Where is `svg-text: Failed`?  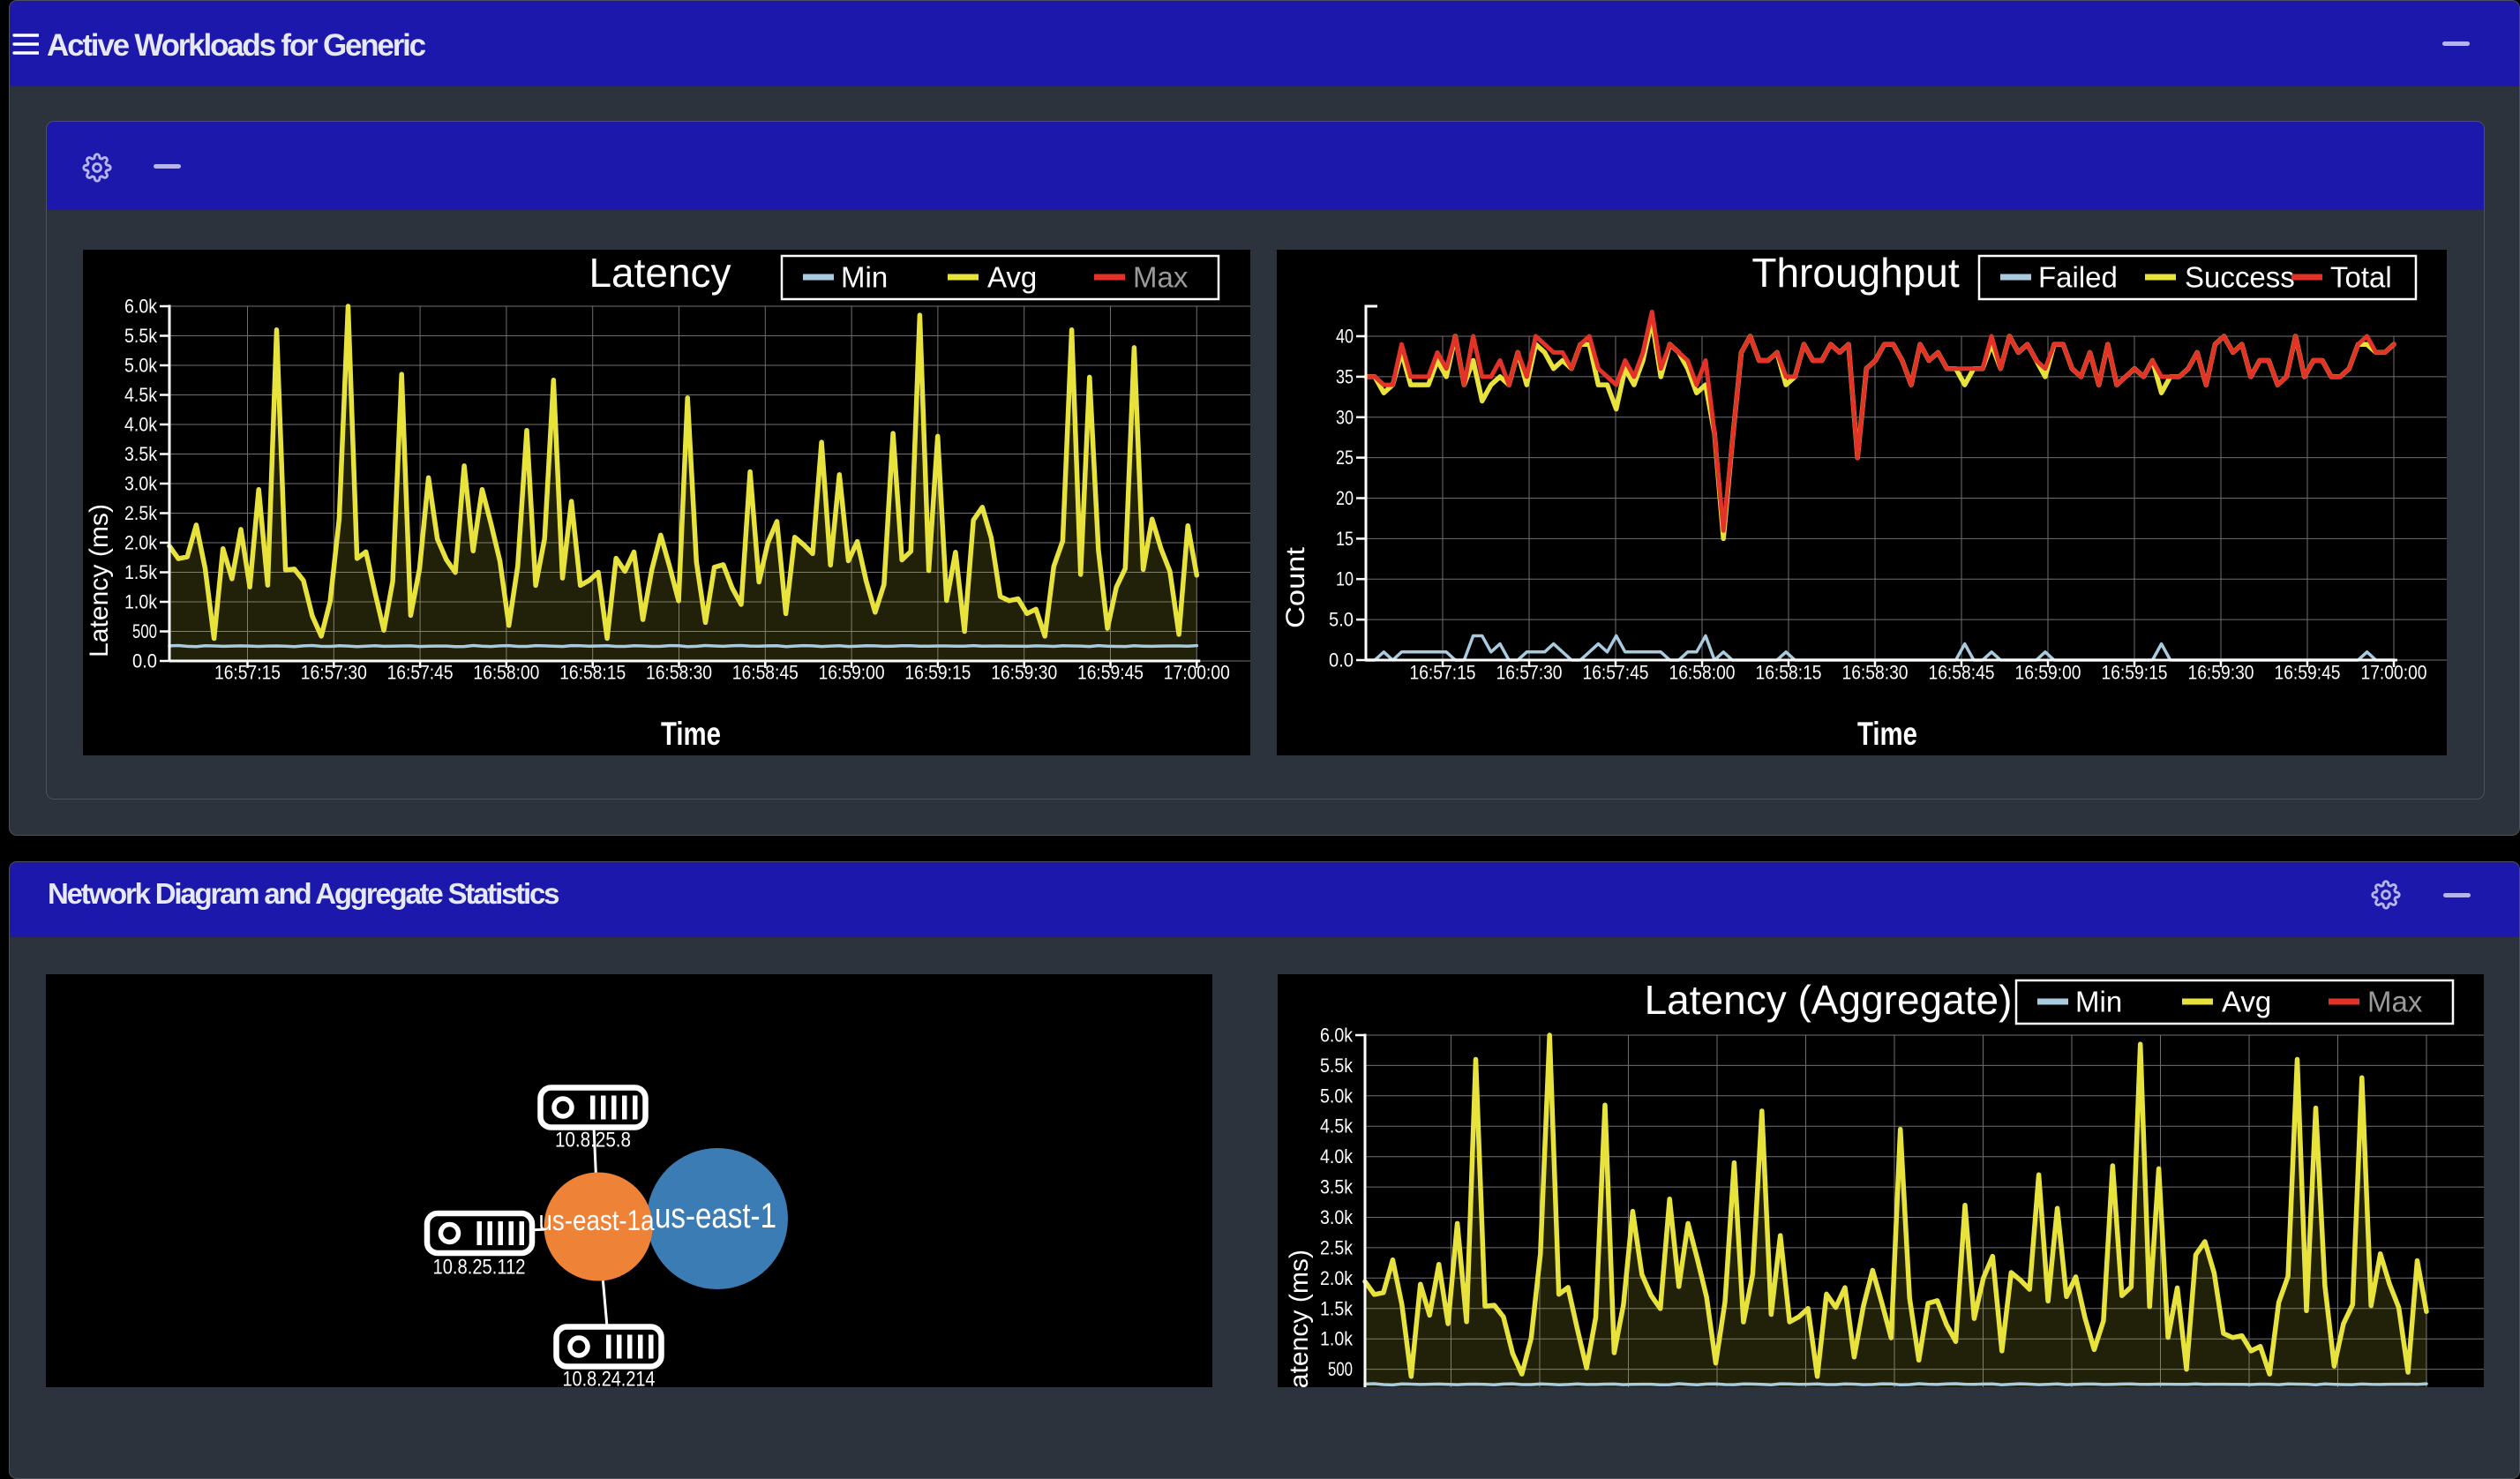
svg-text: Failed is located at coordinates (2078, 278).